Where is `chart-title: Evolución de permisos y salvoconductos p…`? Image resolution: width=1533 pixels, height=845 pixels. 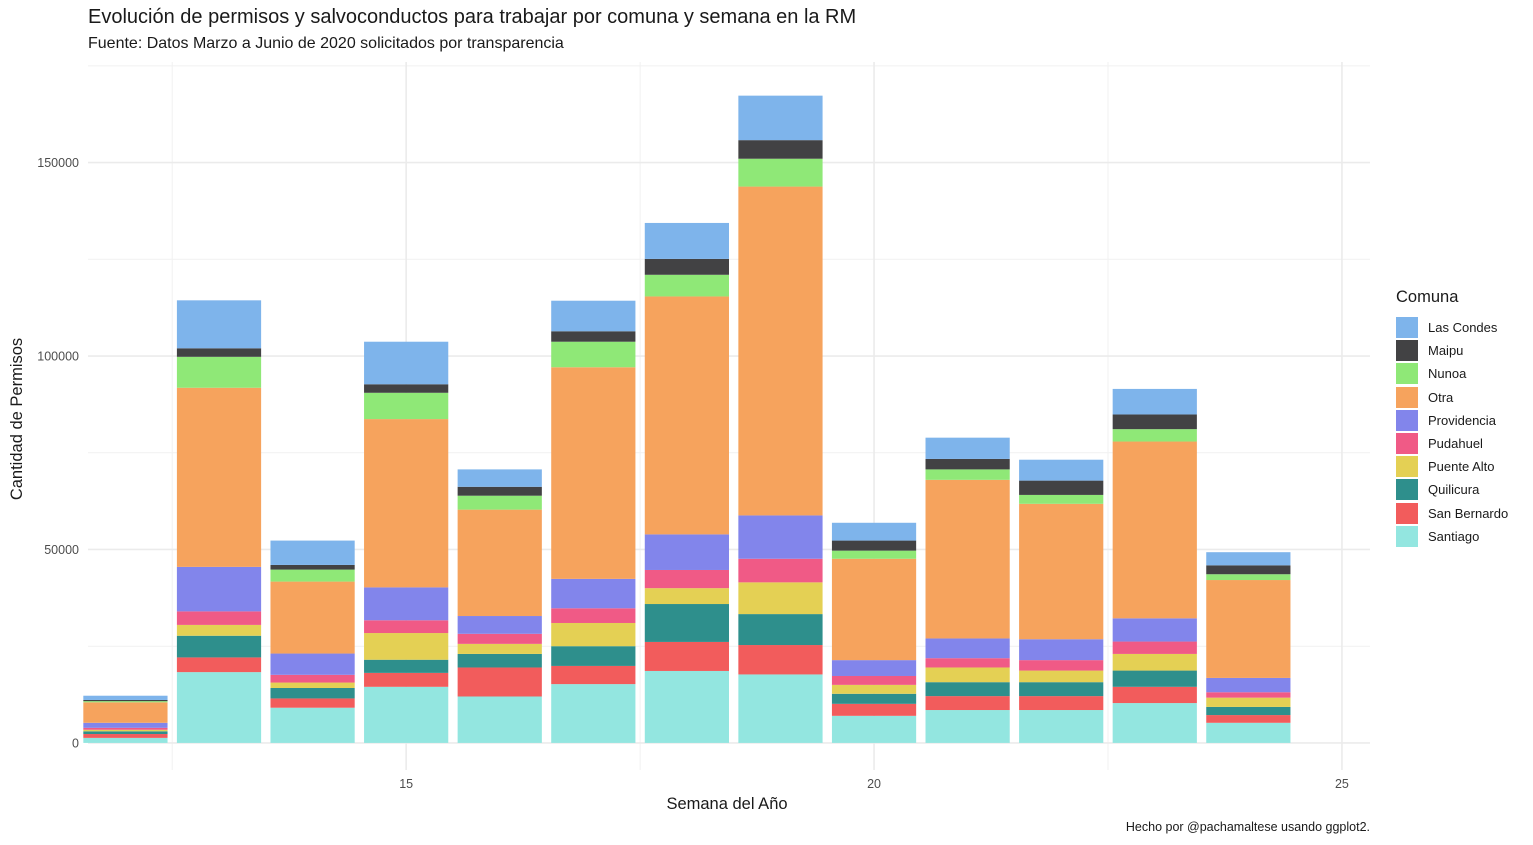
chart-title: Evolución de permisos y salvoconductos p… is located at coordinates (472, 17).